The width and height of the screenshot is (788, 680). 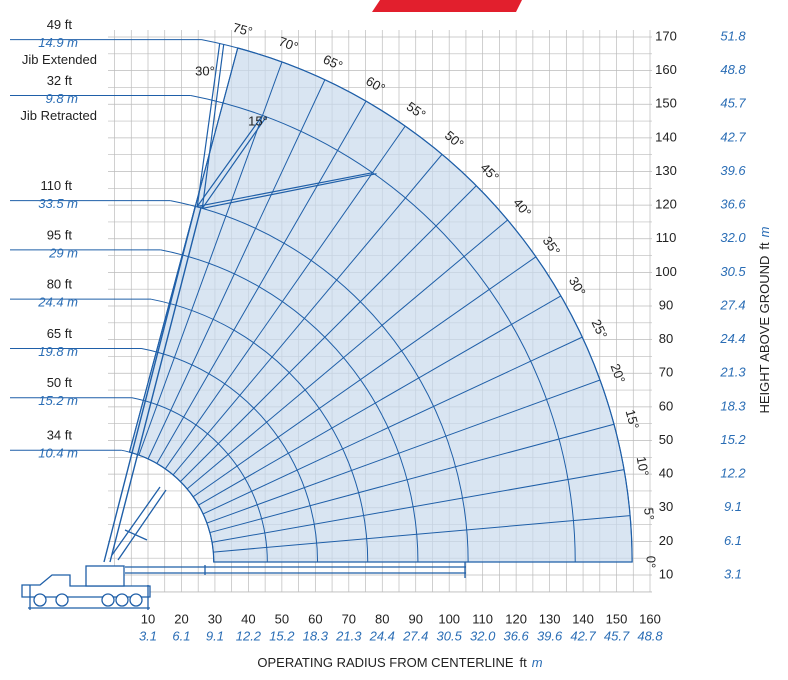 I want to click on x-tick-label-metric: 9.1, so click(x=215, y=635).